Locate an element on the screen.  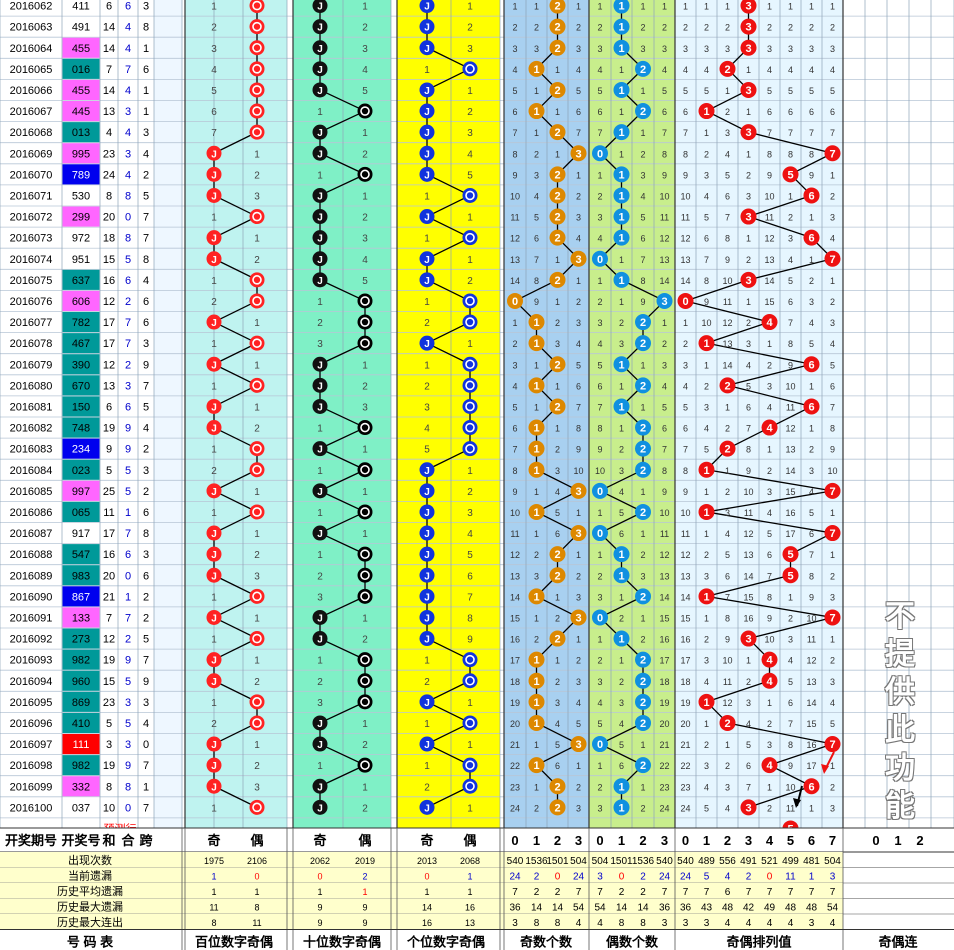
pattern-marker-label: 3 is located at coordinates (748, 133).